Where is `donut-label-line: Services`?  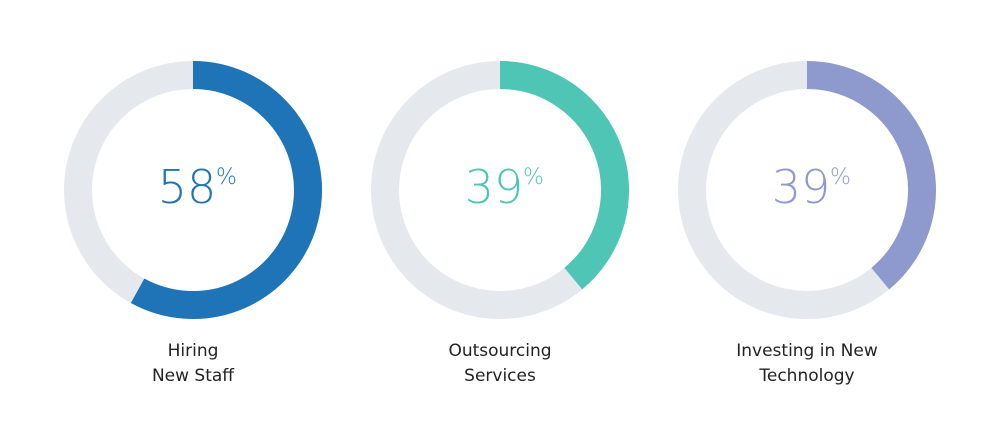
donut-label-line: Services is located at coordinates (500, 376).